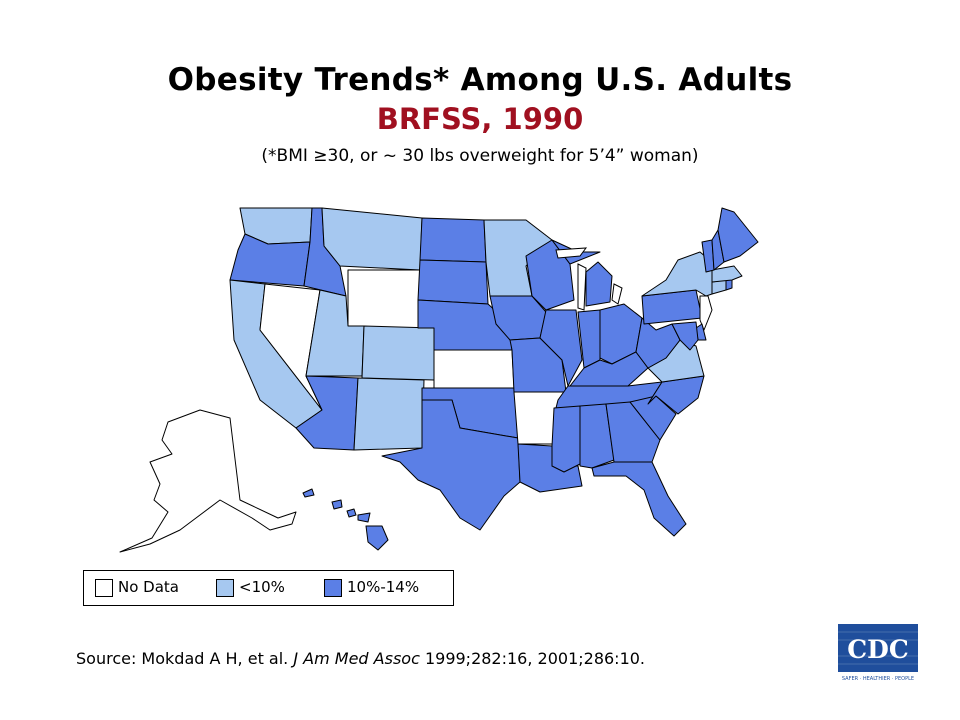  I want to click on state-MN, so click(518, 258).